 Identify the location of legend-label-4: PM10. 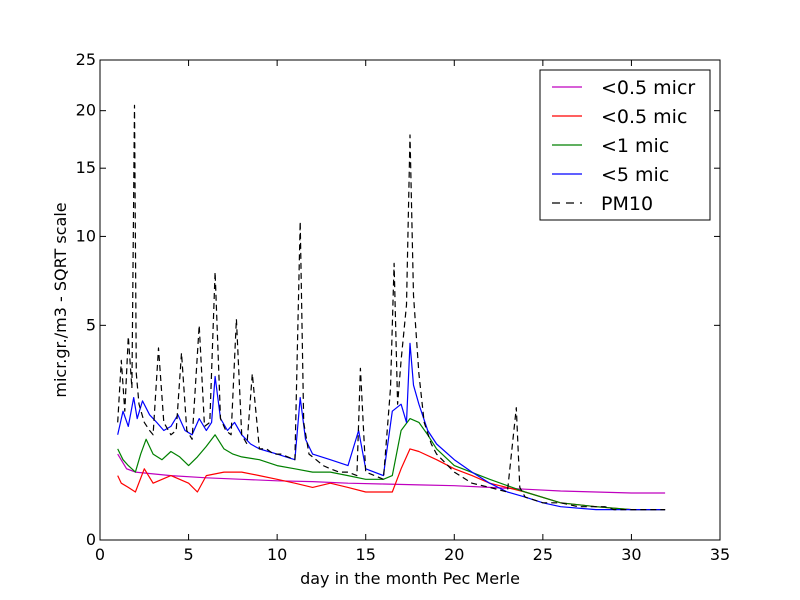
(627, 204).